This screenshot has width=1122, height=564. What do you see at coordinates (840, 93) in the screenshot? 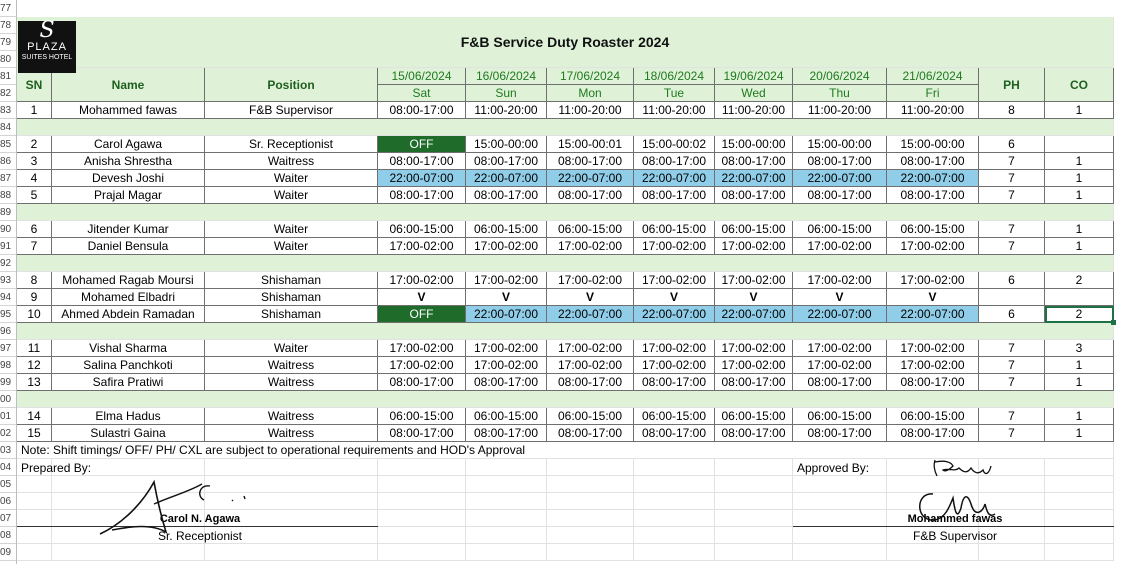
I see `header-day: Thu` at bounding box center [840, 93].